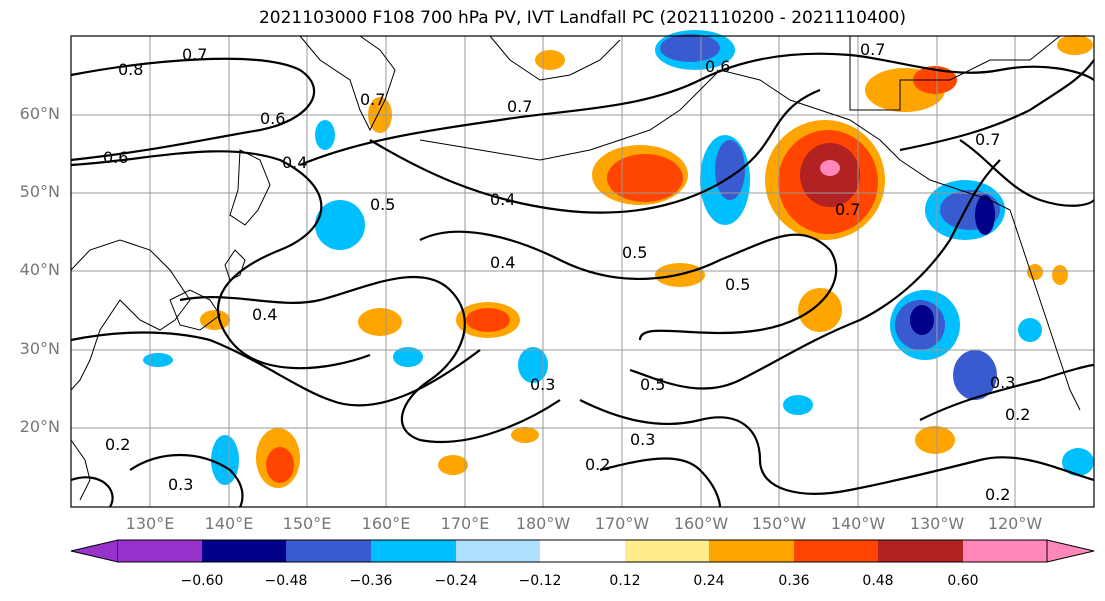 The height and width of the screenshot is (601, 1105). What do you see at coordinates (150, 523) in the screenshot?
I see `lon-label: 130°E` at bounding box center [150, 523].